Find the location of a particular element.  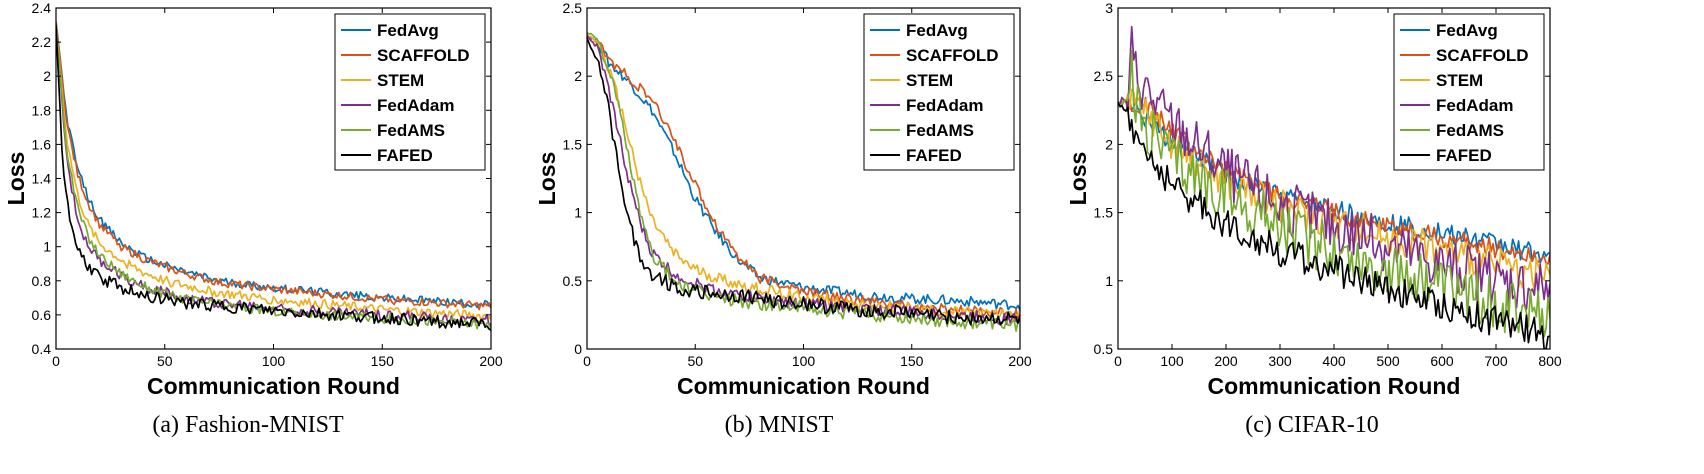

y-tick-label: 1.8 is located at coordinates (42, 110).